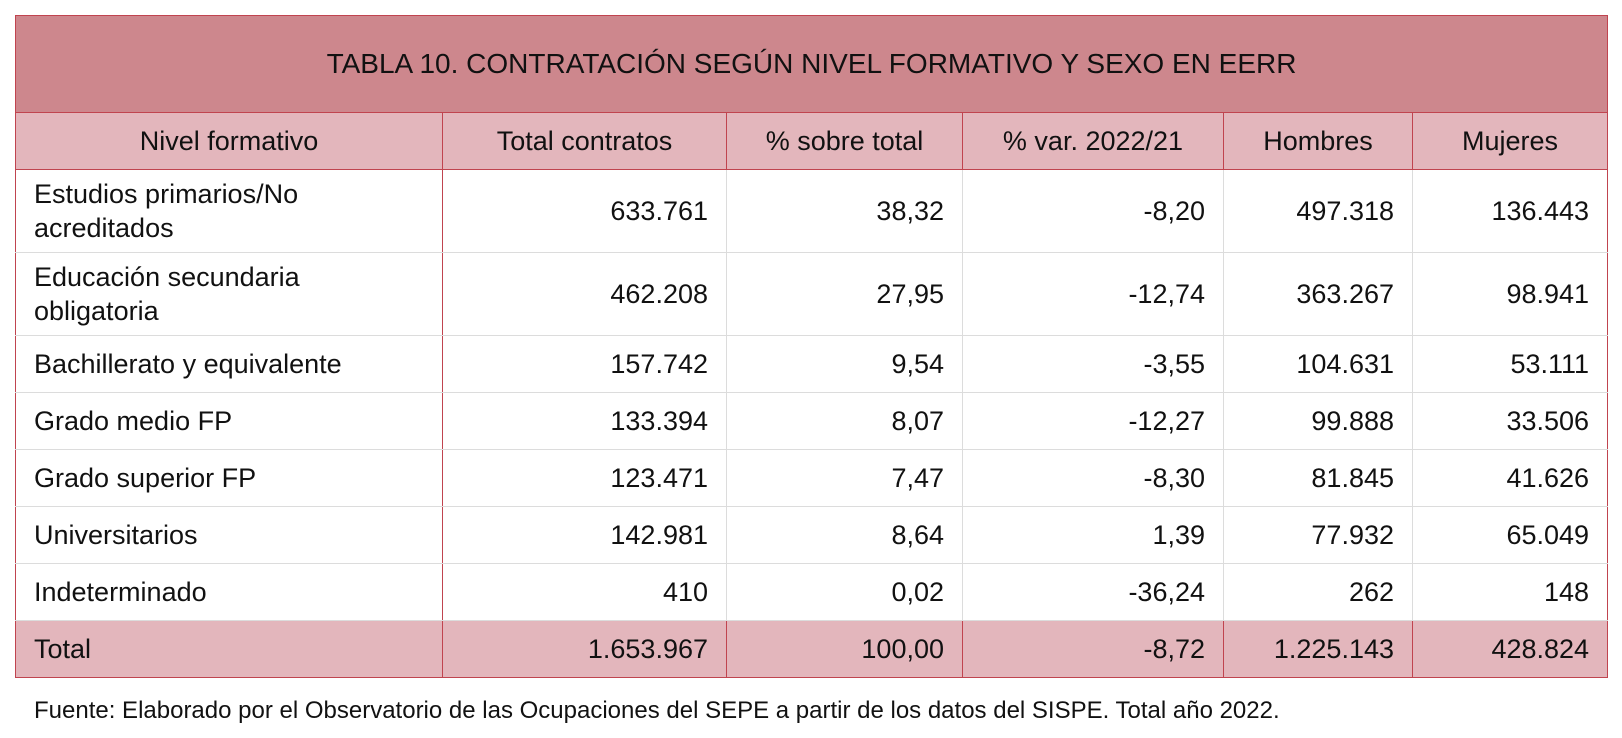  Describe the element at coordinates (229, 211) in the screenshot. I see `row-label: Estudios primarios/No acreditados` at that location.